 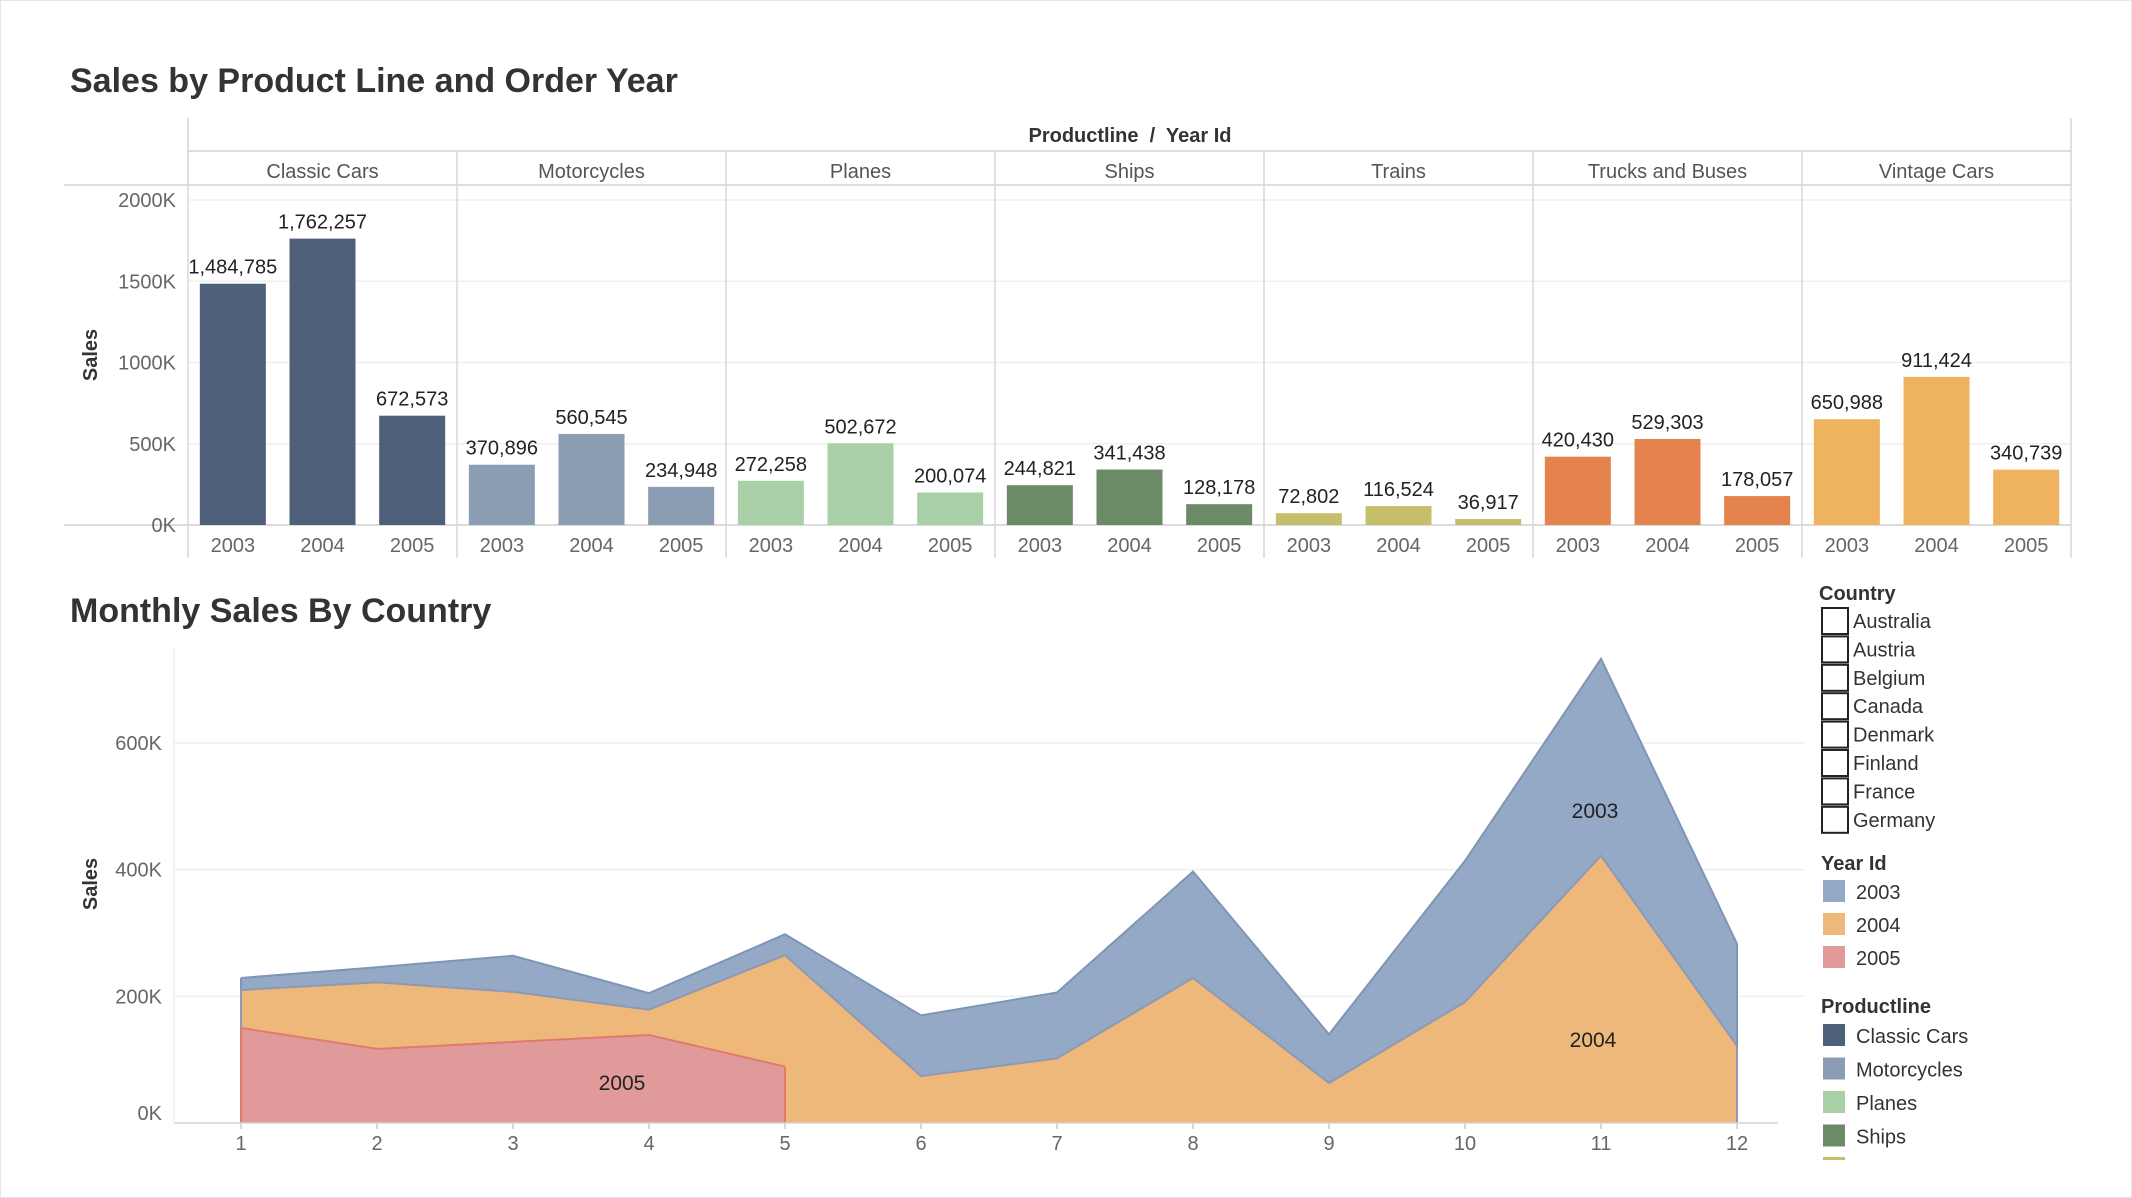 What do you see at coordinates (1601, 1144) in the screenshot?
I see `bottom-chart-x-tick-label: 11` at bounding box center [1601, 1144].